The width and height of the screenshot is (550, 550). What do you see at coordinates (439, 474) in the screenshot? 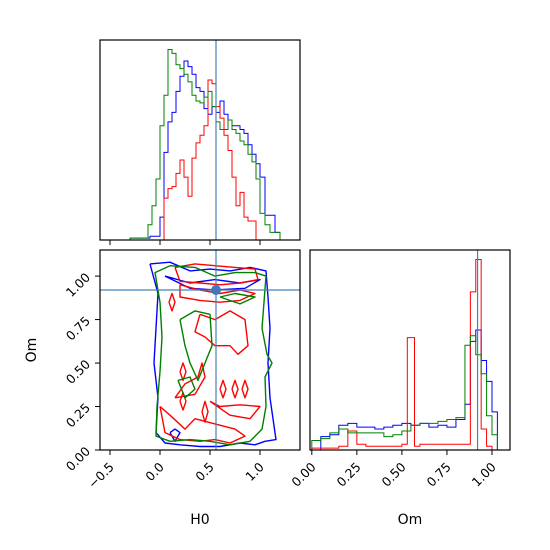
I see `om-x-tick-label: 0.75` at bounding box center [439, 474].